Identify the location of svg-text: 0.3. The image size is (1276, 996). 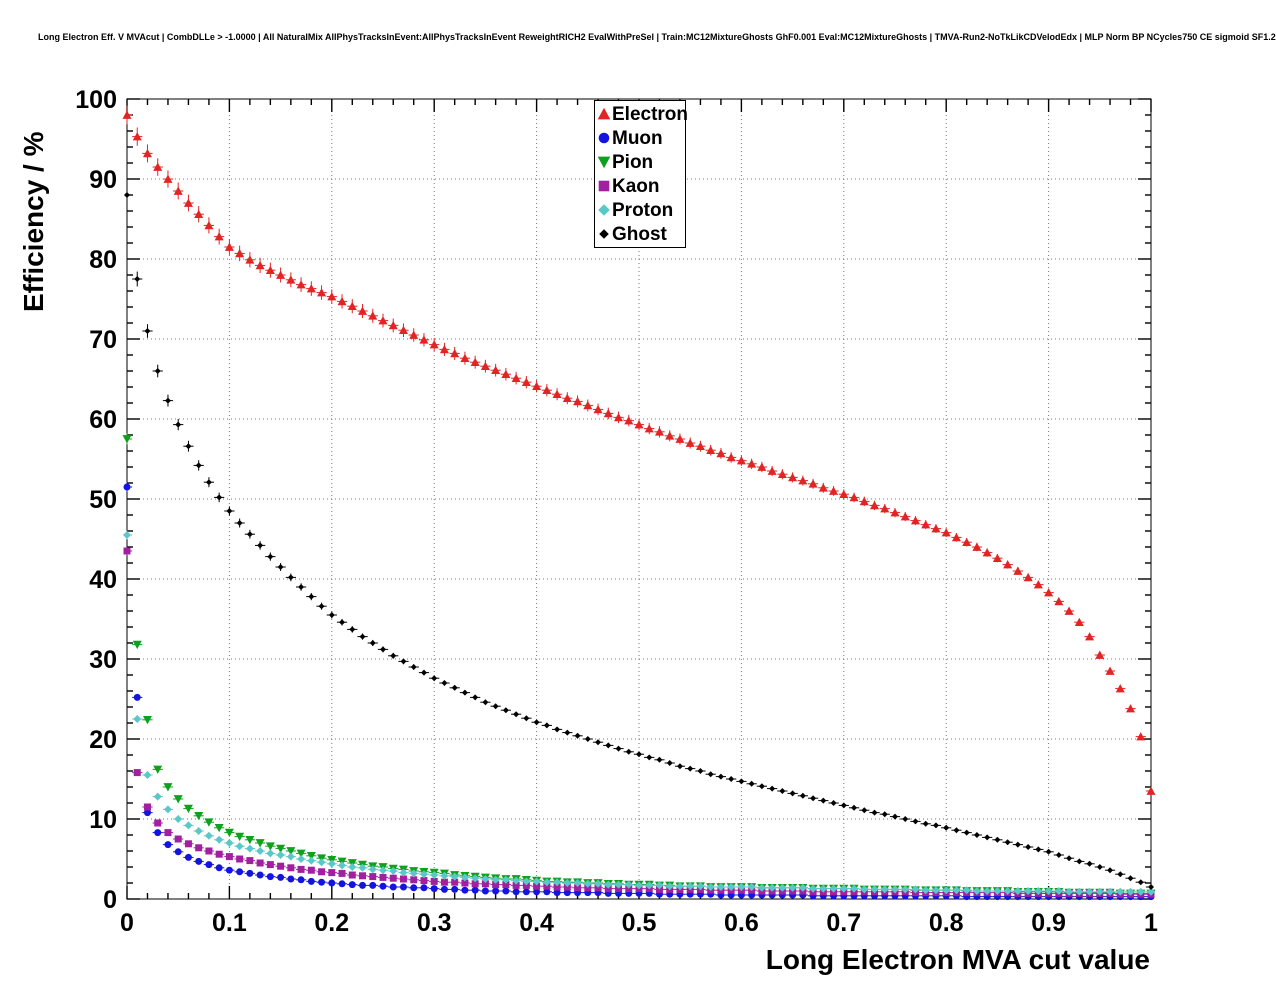
(434, 923).